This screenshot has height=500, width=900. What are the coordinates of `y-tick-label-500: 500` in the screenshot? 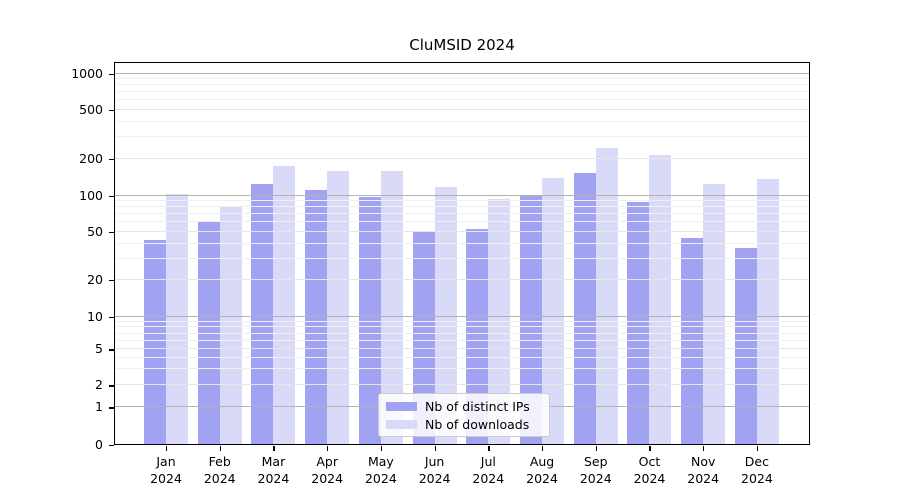 It's located at (91, 109).